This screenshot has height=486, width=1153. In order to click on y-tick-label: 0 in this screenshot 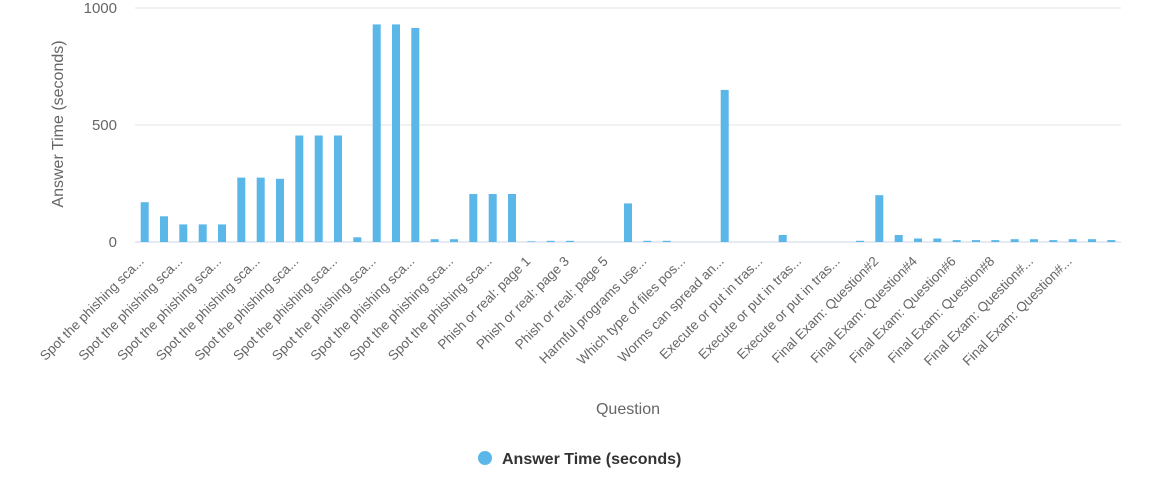, I will do `click(113, 242)`.